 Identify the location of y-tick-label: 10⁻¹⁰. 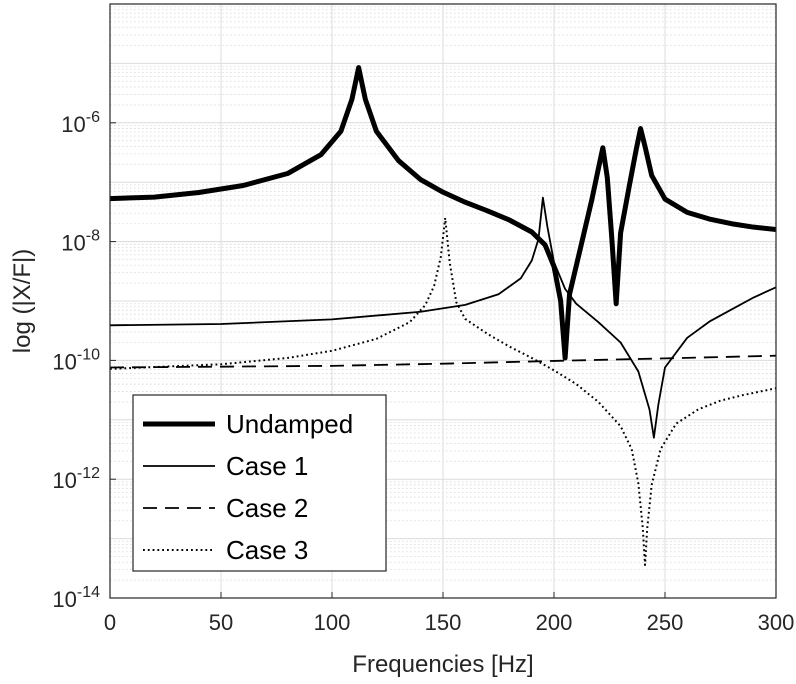
(76, 360).